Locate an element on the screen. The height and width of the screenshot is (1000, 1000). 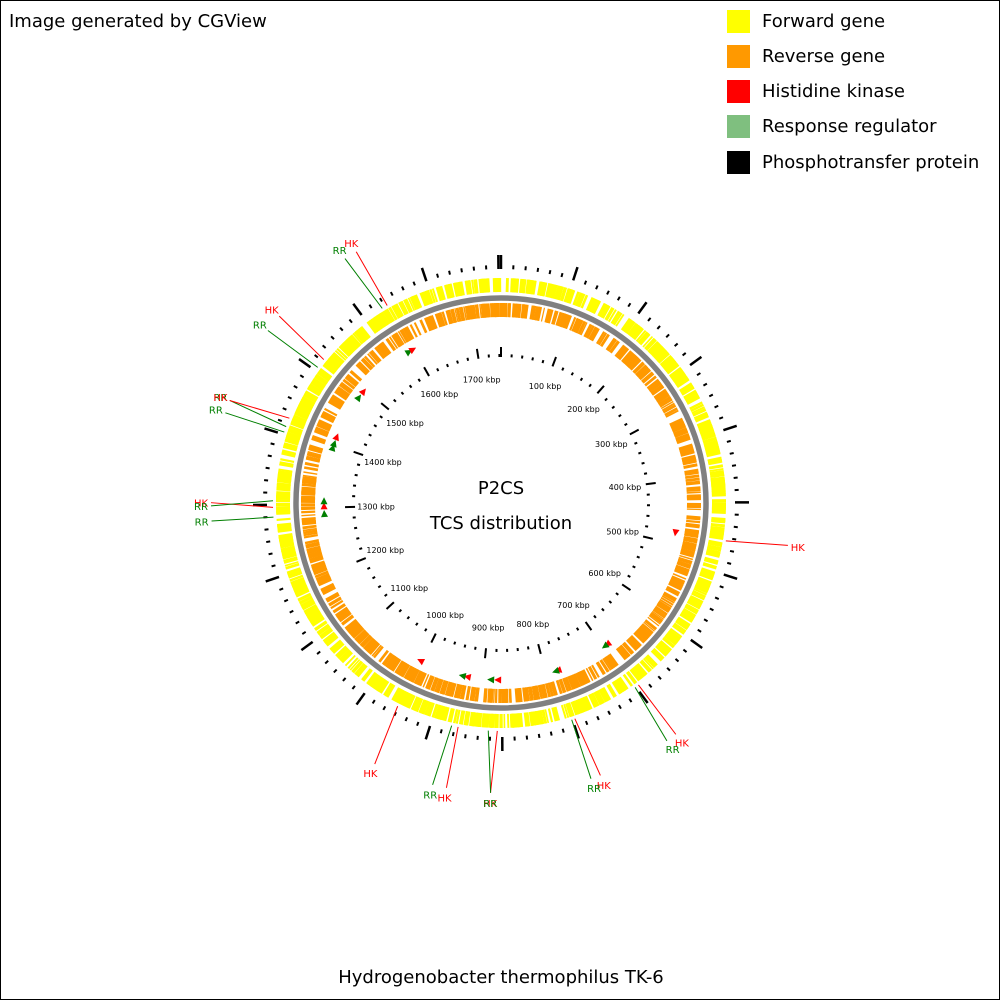
inner-kbp-ruler is located at coordinates (500, 503).